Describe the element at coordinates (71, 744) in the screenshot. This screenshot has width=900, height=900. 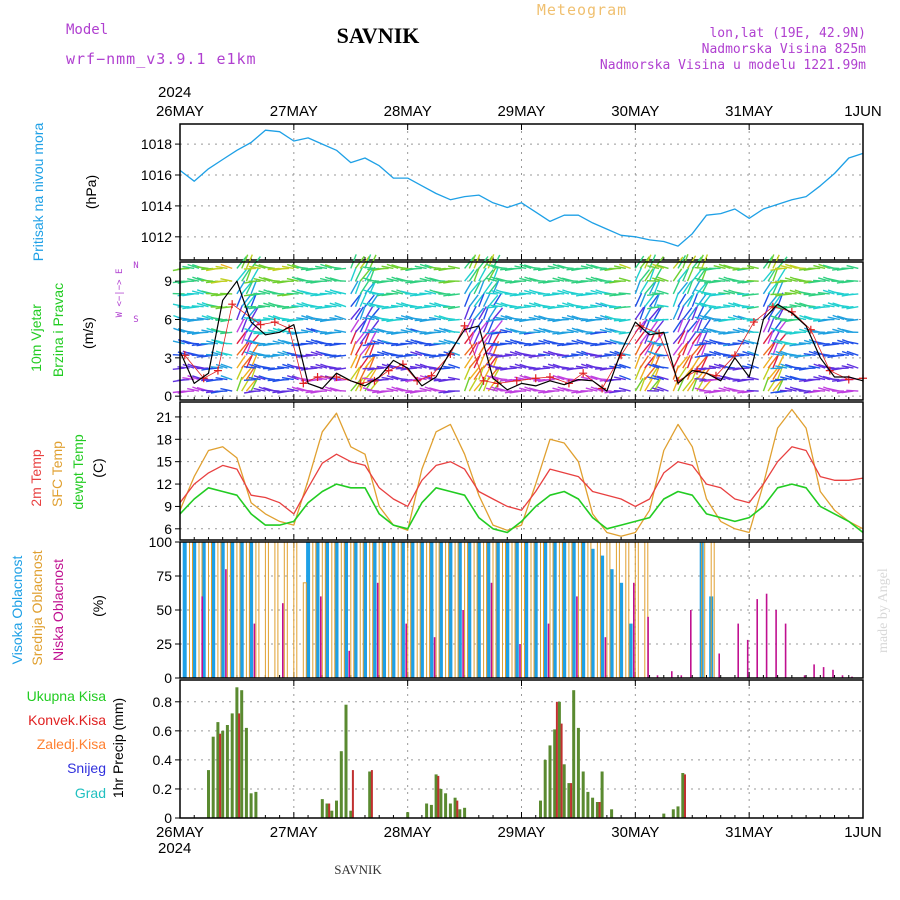
I see `precip-legend-ice: Zaledj.Kisa` at that location.